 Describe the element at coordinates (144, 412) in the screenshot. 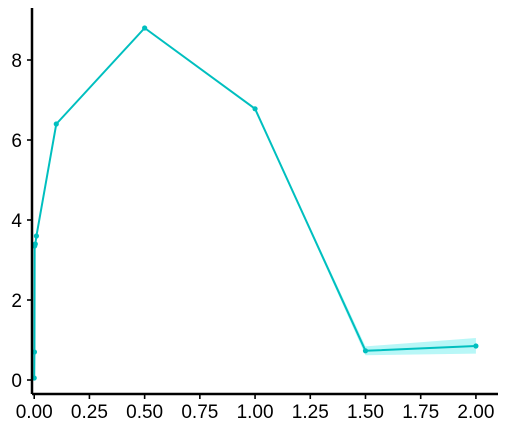

I see `x-tick-label: 0.50` at that location.